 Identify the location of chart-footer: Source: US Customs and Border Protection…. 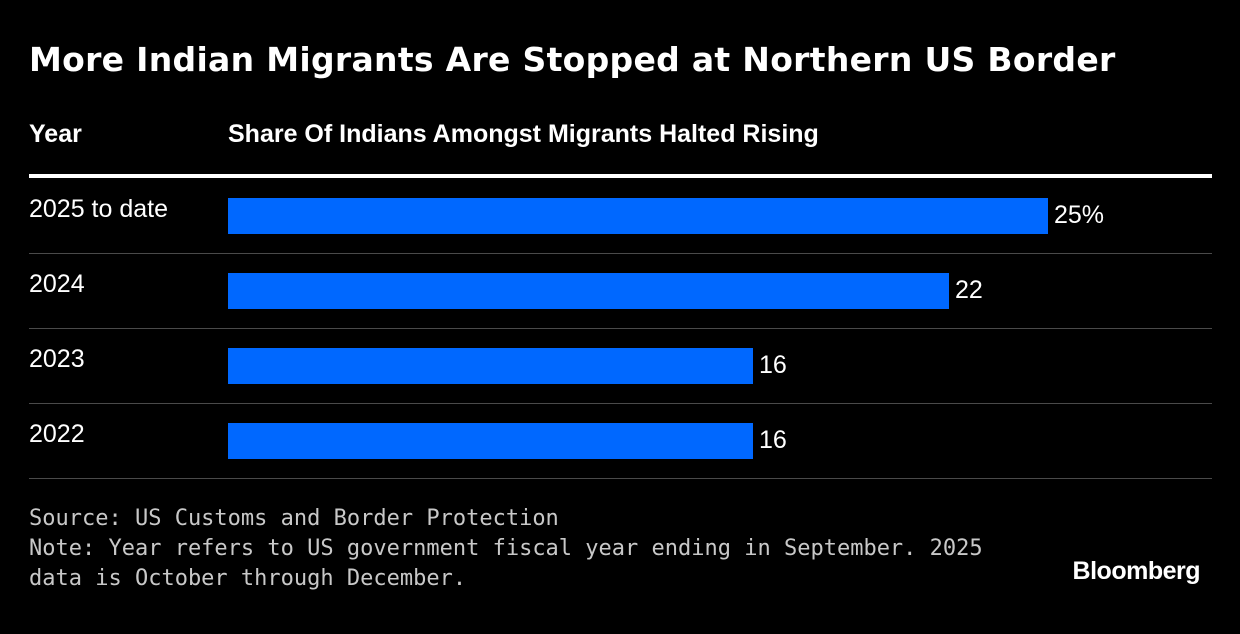
(509, 549).